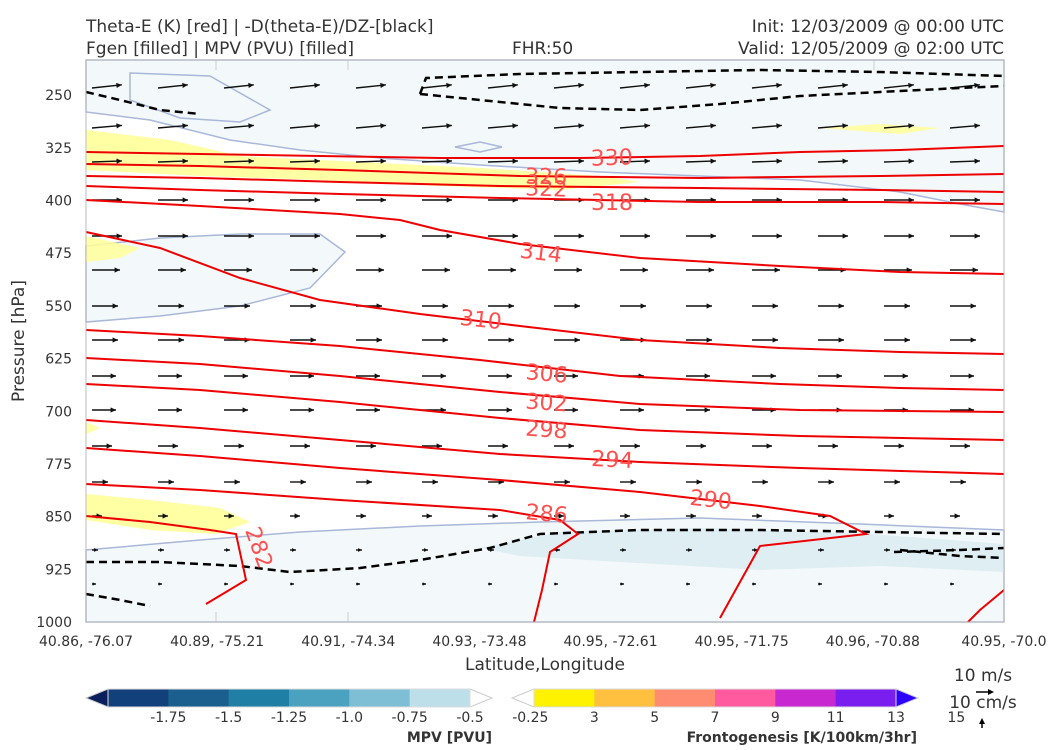  I want to click on colorbar-tick-label: 11, so click(836, 718).